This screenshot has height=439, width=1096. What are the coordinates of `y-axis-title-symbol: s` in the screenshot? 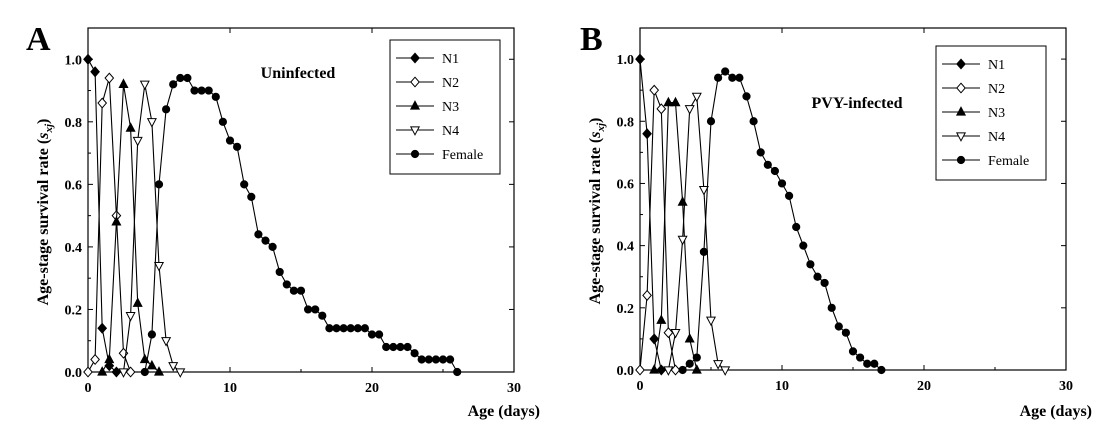 It's located at (595, 135).